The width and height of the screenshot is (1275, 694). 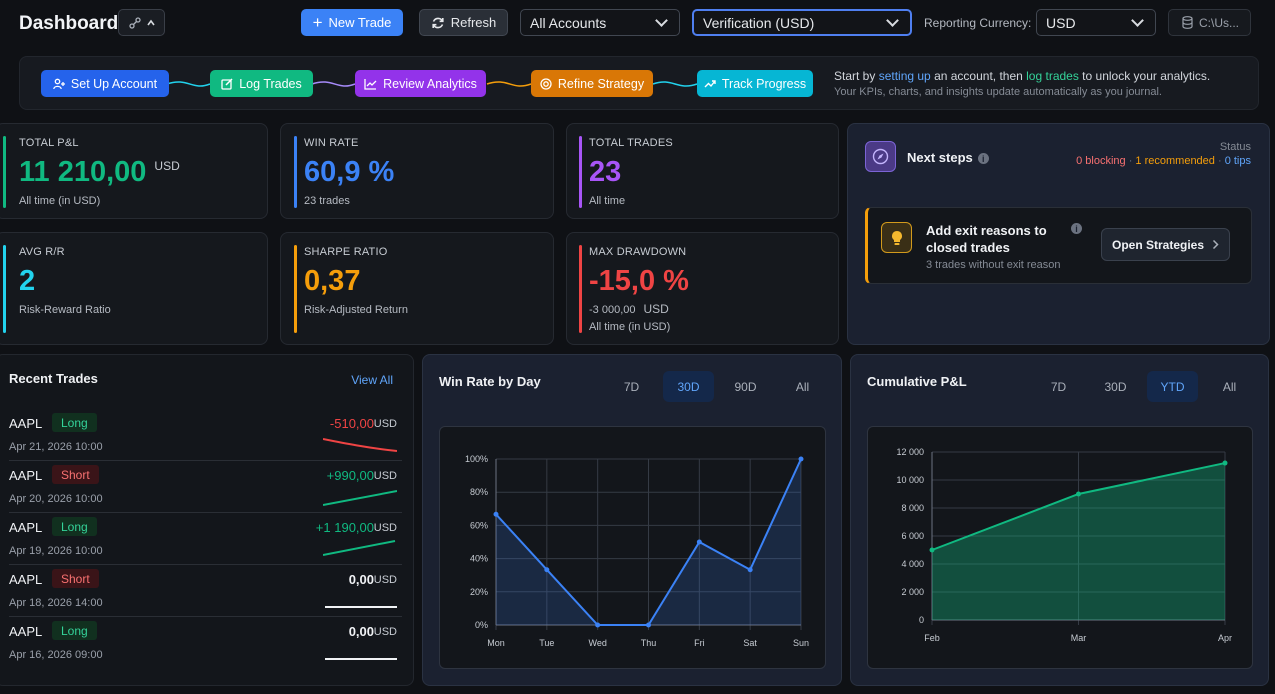 What do you see at coordinates (910, 480) in the screenshot?
I see `y-tick-label: 10 000` at bounding box center [910, 480].